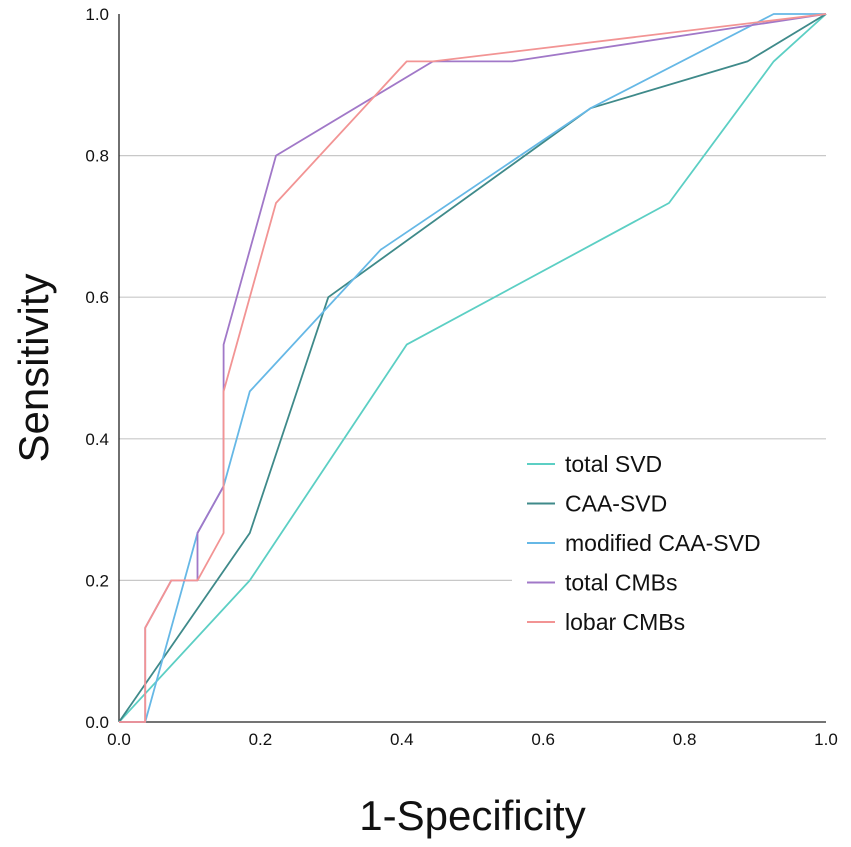  What do you see at coordinates (826, 739) in the screenshot?
I see `x-tick-label: 1.0` at bounding box center [826, 739].